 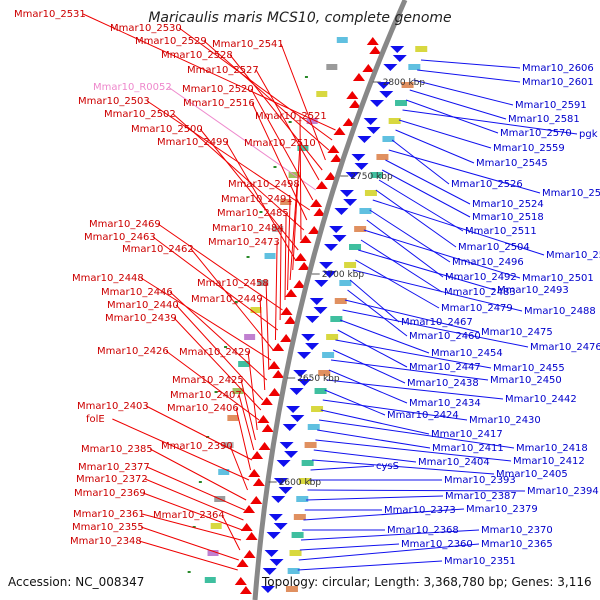 I want to click on reverse-gene-label: Mmar10_2501, so click(x=558, y=278).